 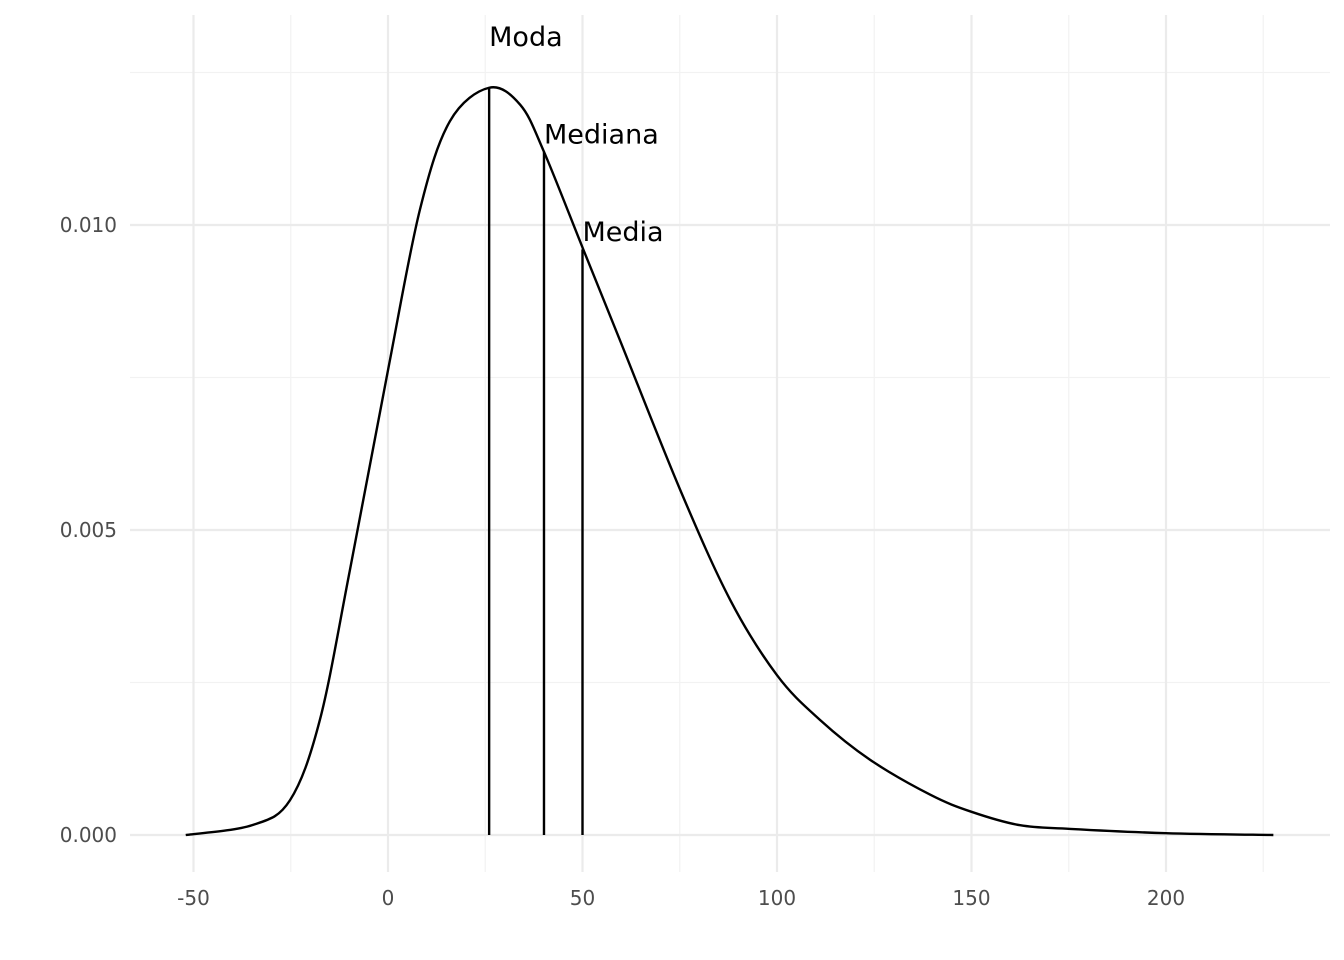 I want to click on y-tick-label: 0.005, so click(x=88, y=530).